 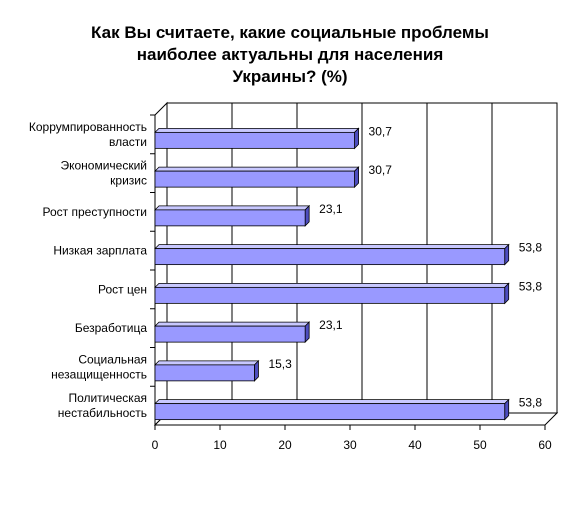 I want to click on value-label-2: 23,1, so click(x=331, y=209).